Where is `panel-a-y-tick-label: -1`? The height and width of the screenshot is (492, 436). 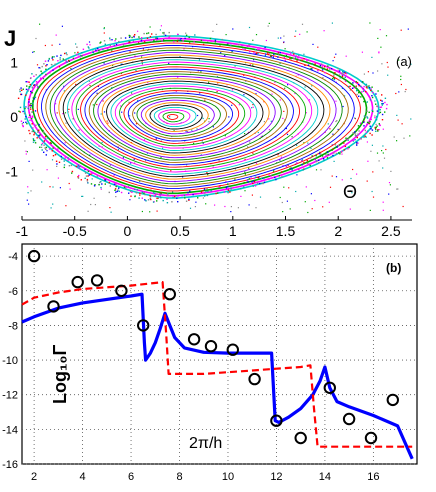 panel-a-y-tick-label: -1 is located at coordinates (12, 171).